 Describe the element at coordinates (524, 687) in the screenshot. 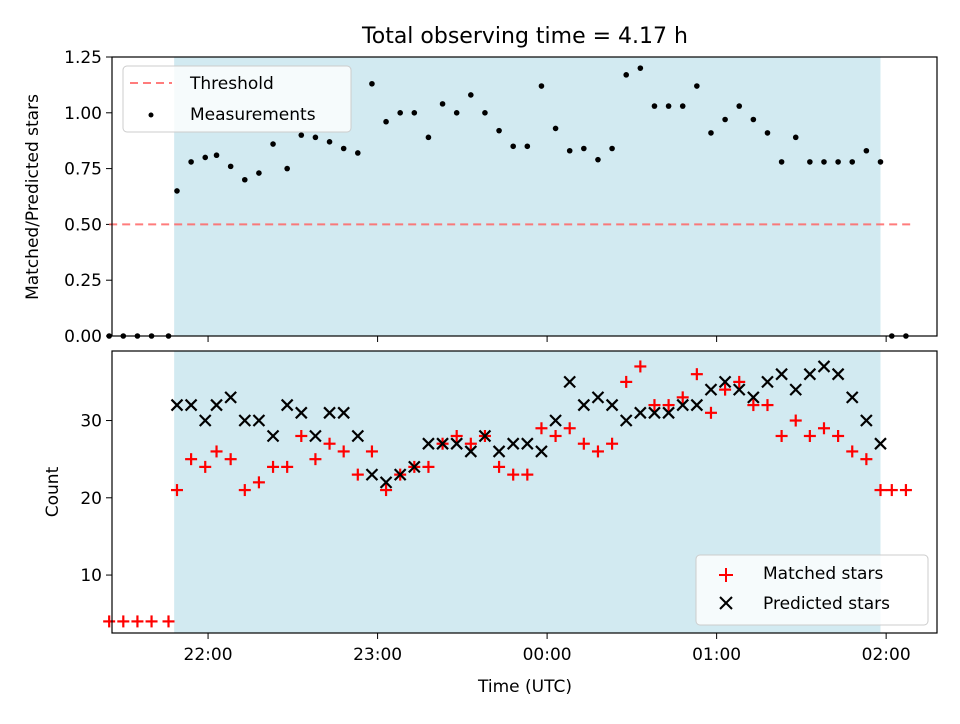

I see `x-axis-label: Time (UTC)` at that location.